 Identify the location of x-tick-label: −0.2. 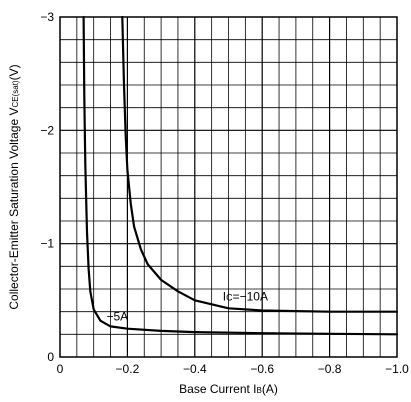
(128, 369).